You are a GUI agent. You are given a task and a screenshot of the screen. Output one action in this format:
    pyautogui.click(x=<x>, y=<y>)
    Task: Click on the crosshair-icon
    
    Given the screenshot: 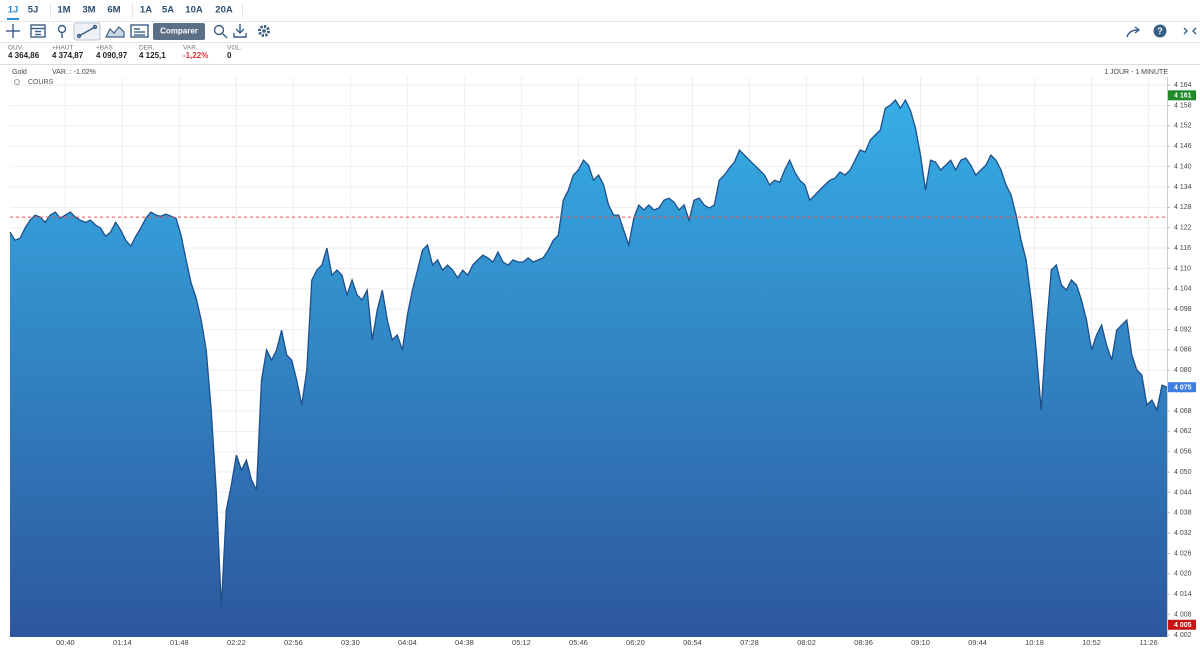 What is the action you would take?
    pyautogui.click(x=13, y=31)
    